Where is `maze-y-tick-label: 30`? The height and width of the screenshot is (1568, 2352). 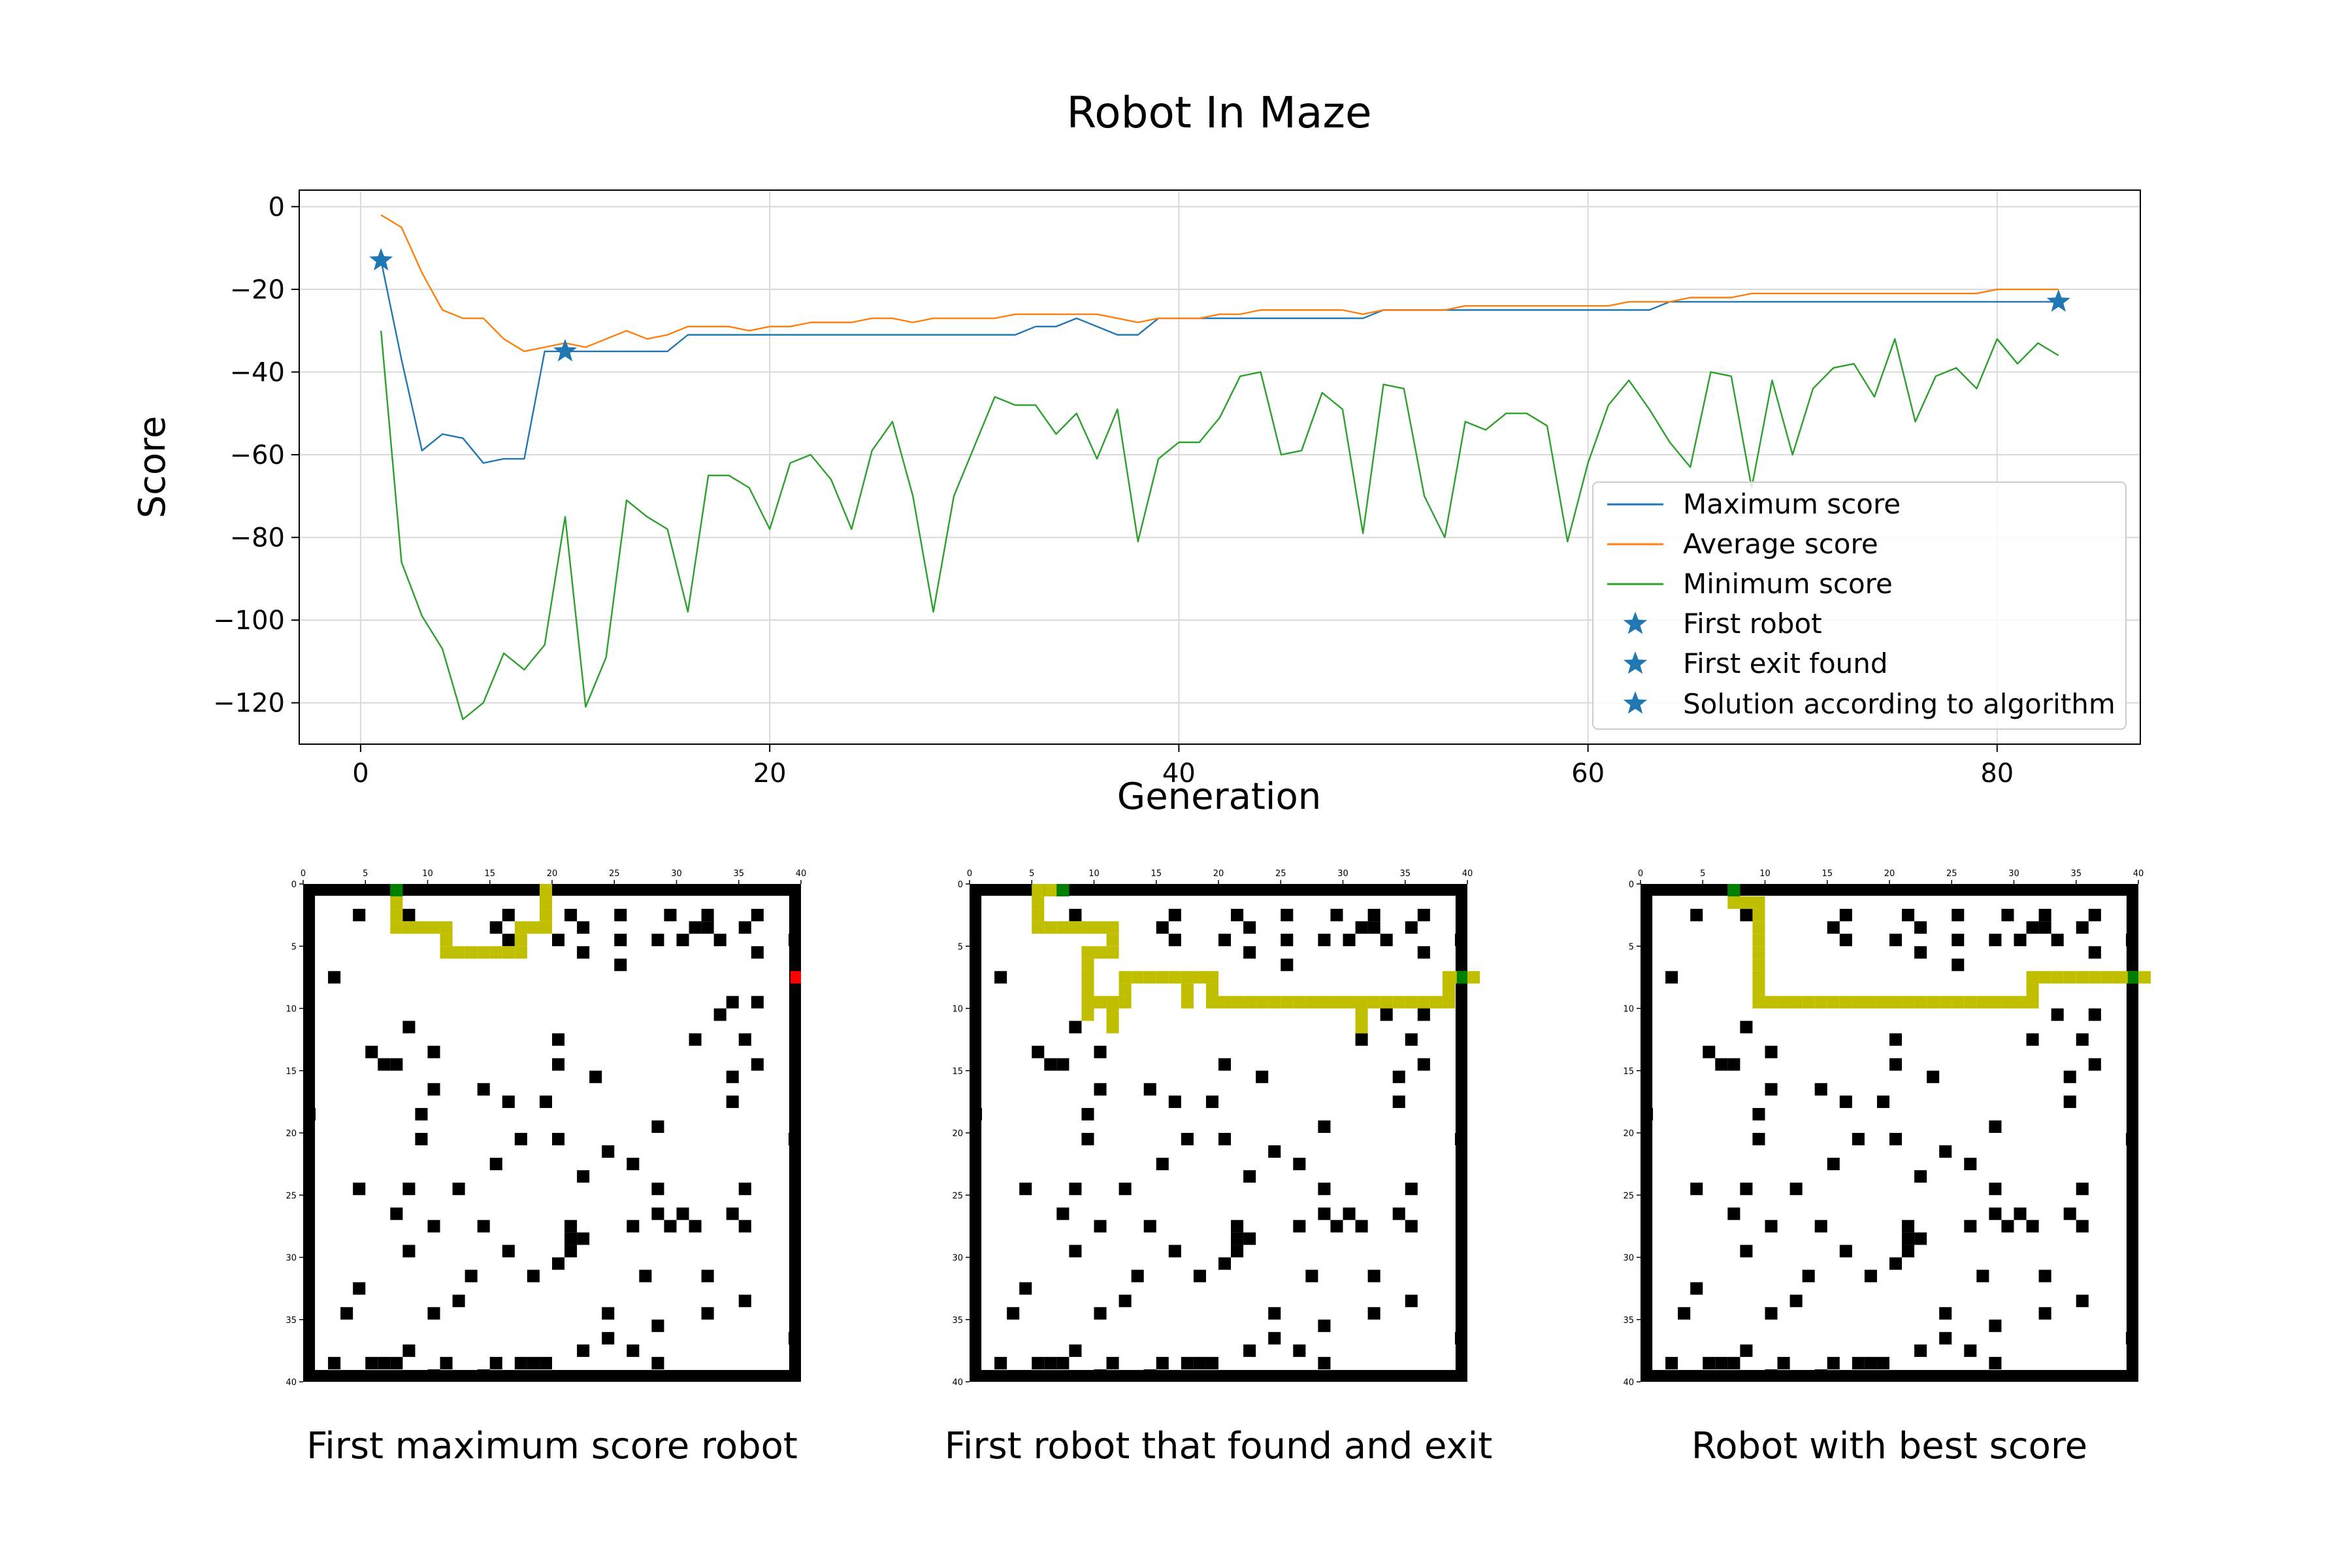 maze-y-tick-label: 30 is located at coordinates (957, 1259).